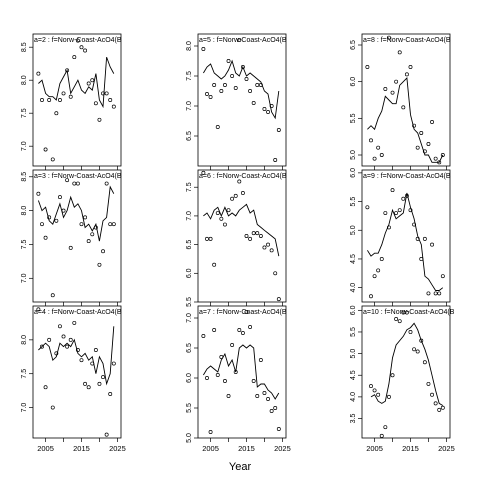  I want to click on y-tick-label: 4.0, so click(353, 397).